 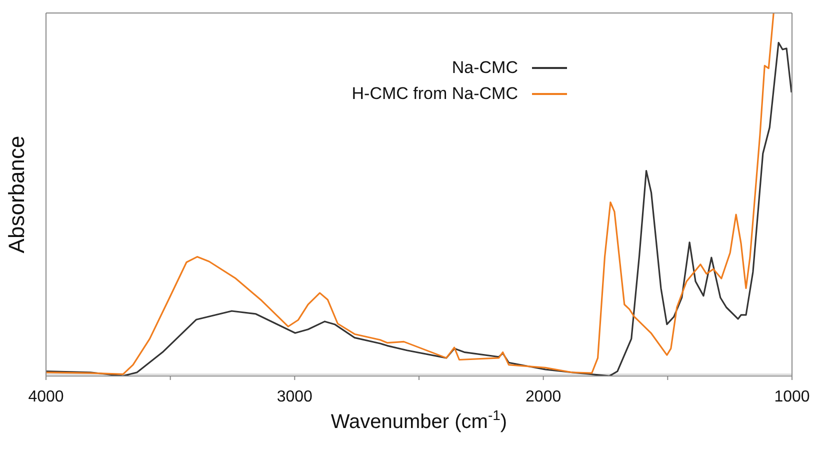 What do you see at coordinates (16, 195) in the screenshot?
I see `y-axis-title: Absorbance` at bounding box center [16, 195].